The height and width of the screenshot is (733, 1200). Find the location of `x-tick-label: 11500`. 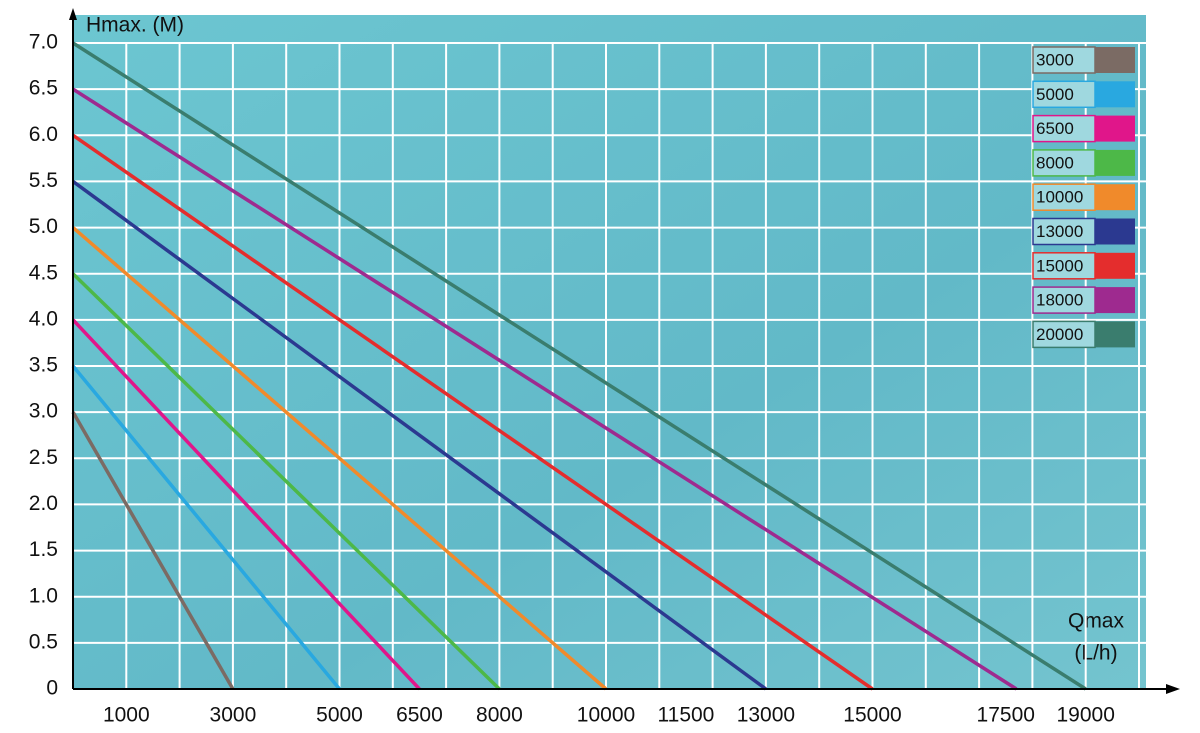

x-tick-label: 11500 is located at coordinates (686, 715).